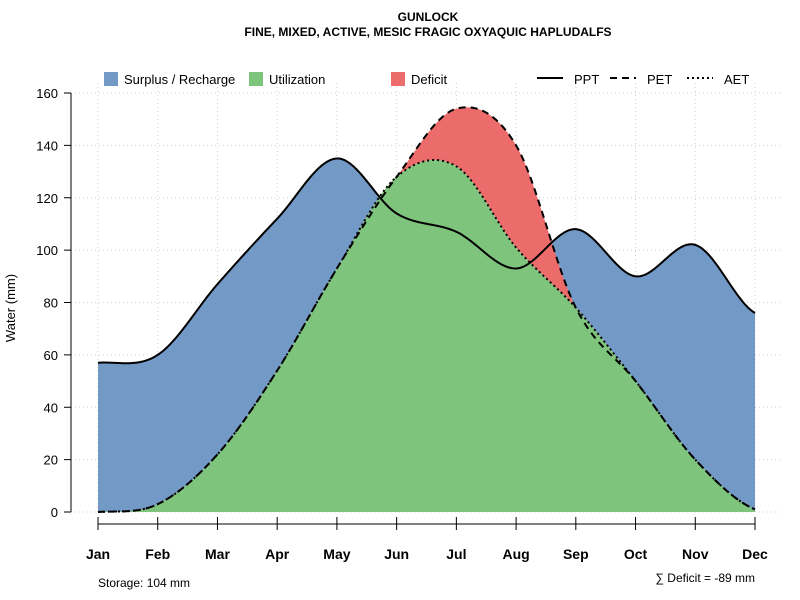  I want to click on legend-label: AET, so click(736, 79).